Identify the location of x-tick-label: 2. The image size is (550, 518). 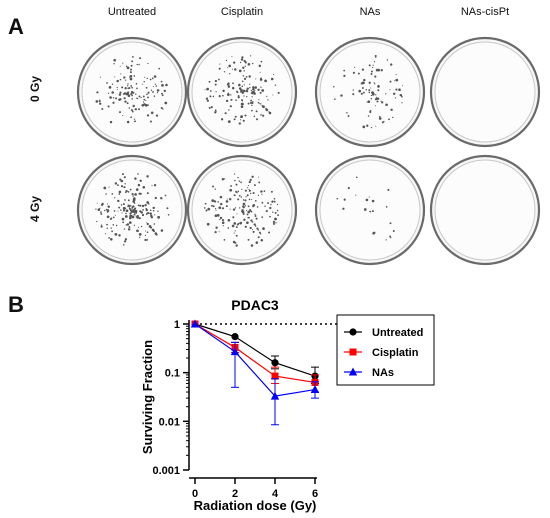
(235, 494).